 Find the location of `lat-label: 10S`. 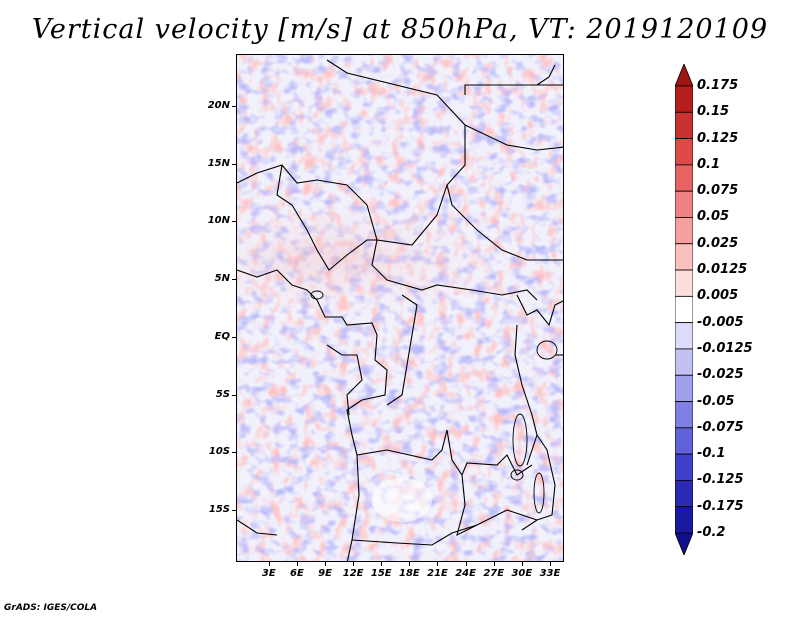

lat-label: 10S is located at coordinates (219, 452).